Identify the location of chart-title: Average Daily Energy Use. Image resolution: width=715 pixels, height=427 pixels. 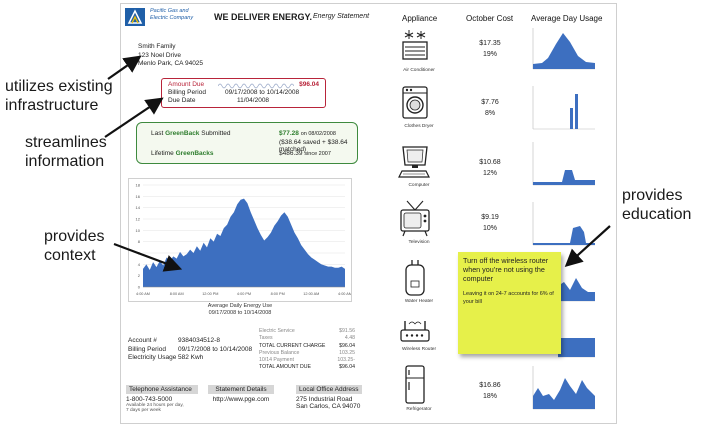
(240, 306).